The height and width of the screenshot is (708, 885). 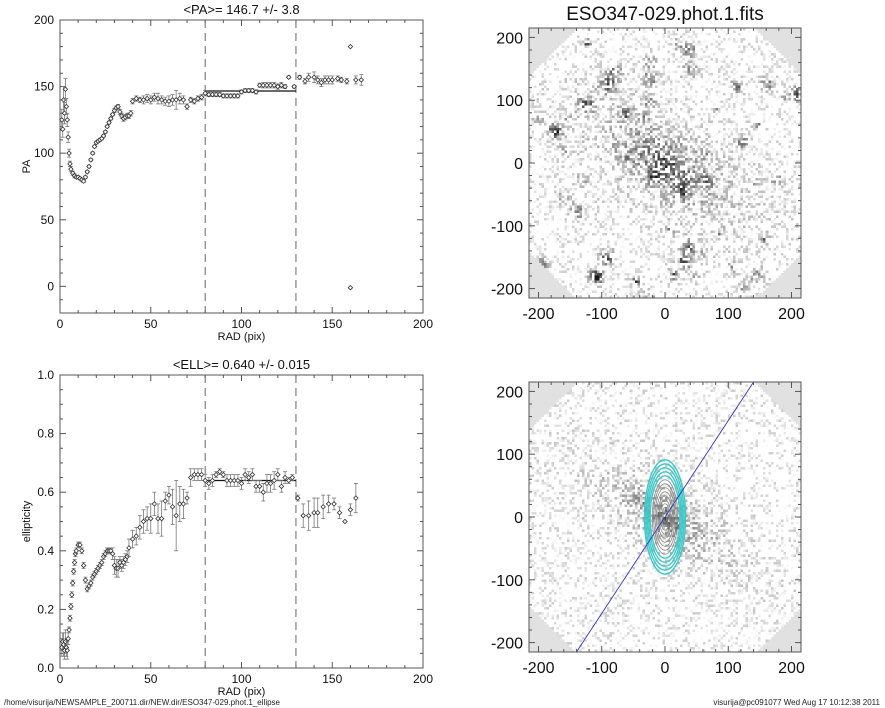 What do you see at coordinates (241, 9) in the screenshot?
I see `plot-title: <PA>= 146.7 +/- 3.8` at bounding box center [241, 9].